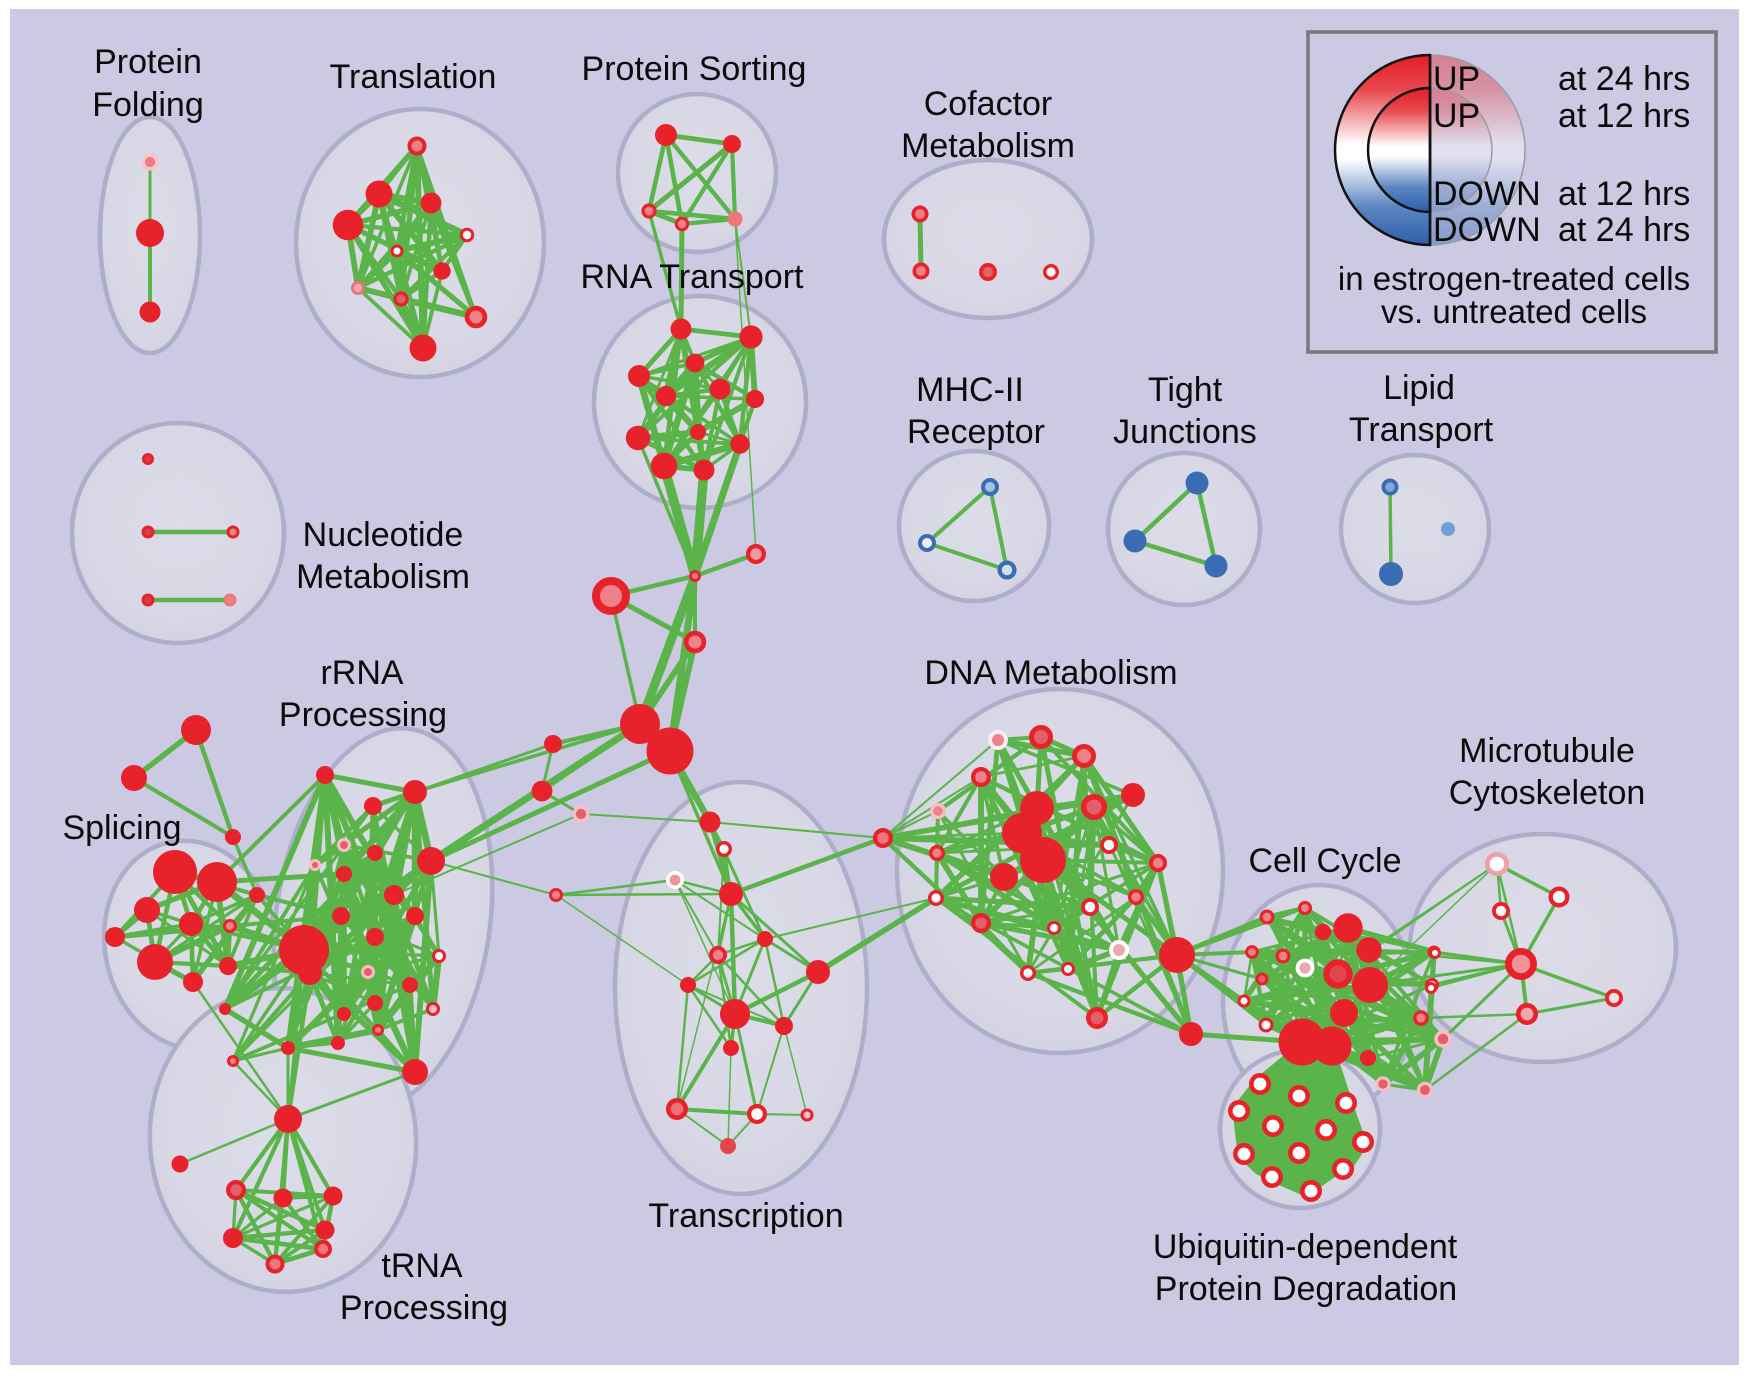  Describe the element at coordinates (694, 69) in the screenshot. I see `svg-text: Protein Sorting` at that location.